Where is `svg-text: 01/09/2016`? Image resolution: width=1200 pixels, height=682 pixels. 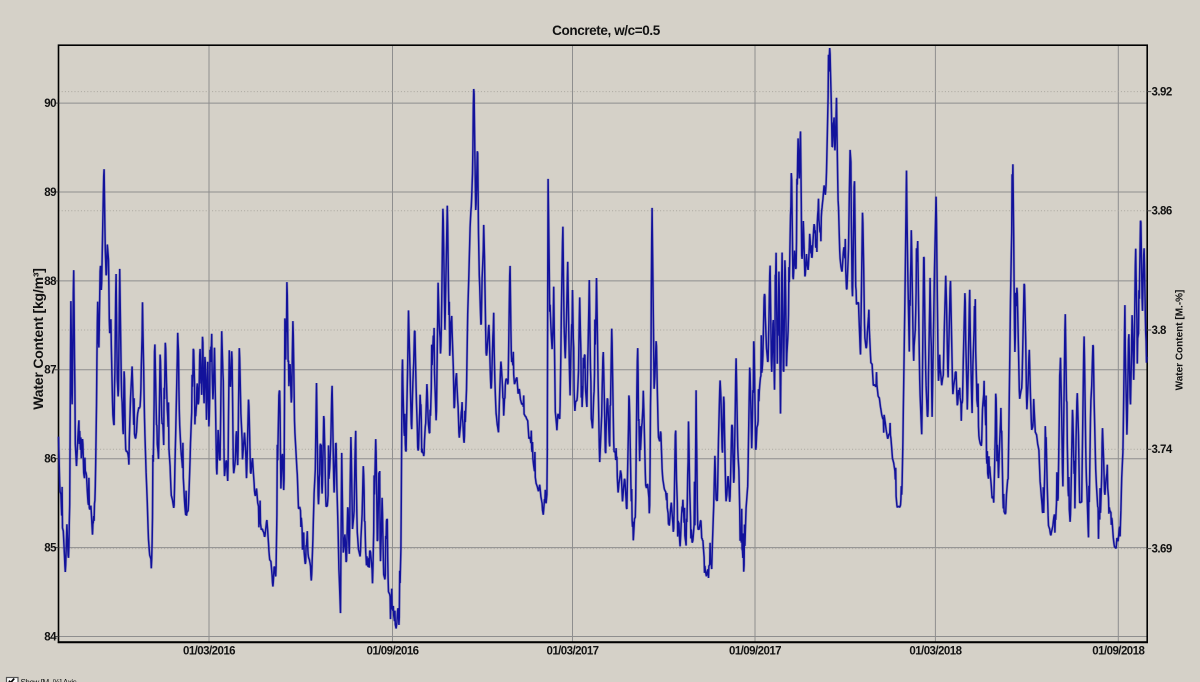
svg-text: 01/09/2016 is located at coordinates (392, 651).